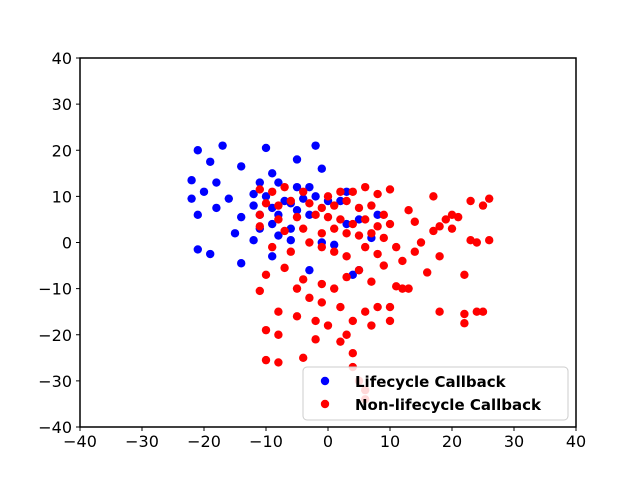 The height and width of the screenshot is (484, 640). Describe the element at coordinates (55, 427) in the screenshot. I see `y-tick-label: −40` at that location.